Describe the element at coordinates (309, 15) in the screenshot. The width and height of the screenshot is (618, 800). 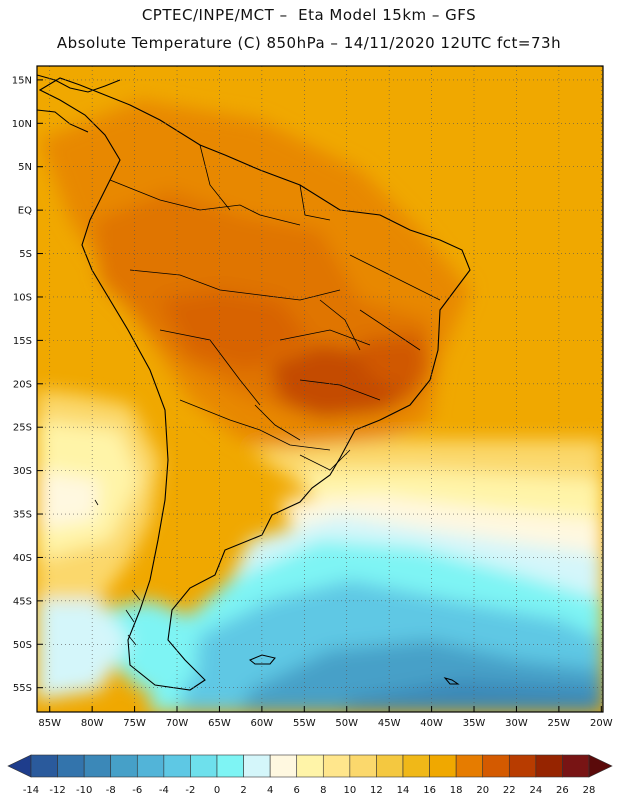
I see `map-title: CPTEC/INPE/MCT – Eta Model 15km – GFS` at that location.